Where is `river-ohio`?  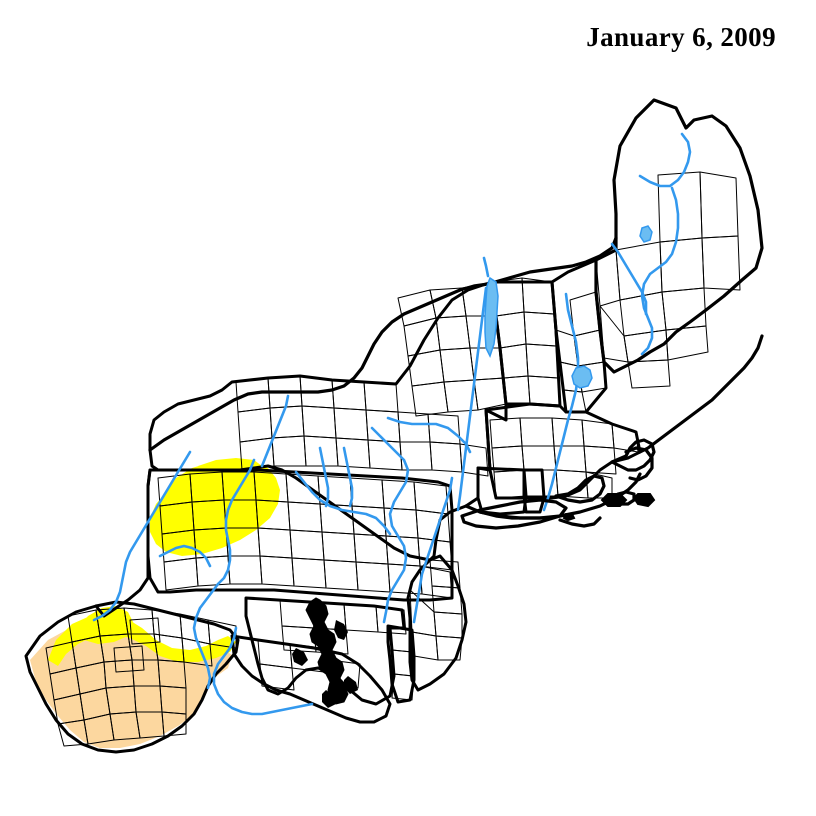 river-ohio is located at coordinates (142, 536).